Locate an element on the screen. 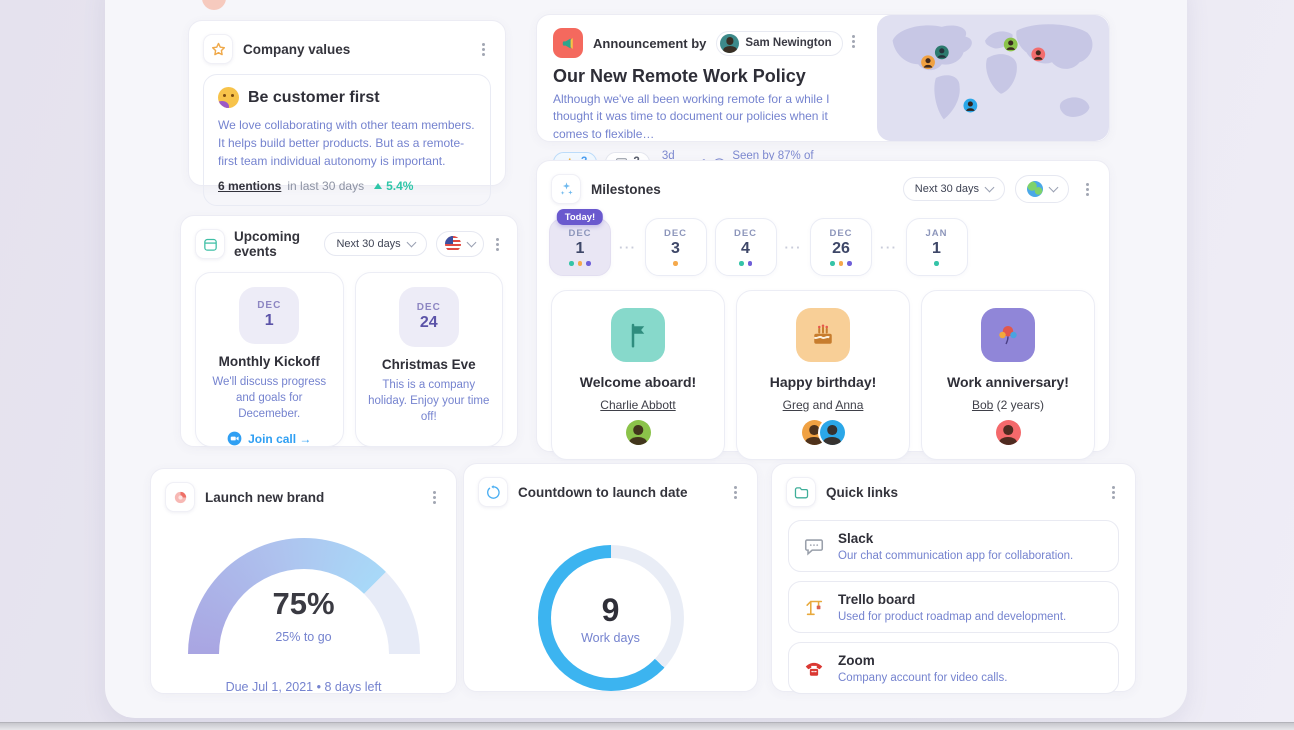 The image size is (1294, 730). link-name: Zoom is located at coordinates (856, 660).